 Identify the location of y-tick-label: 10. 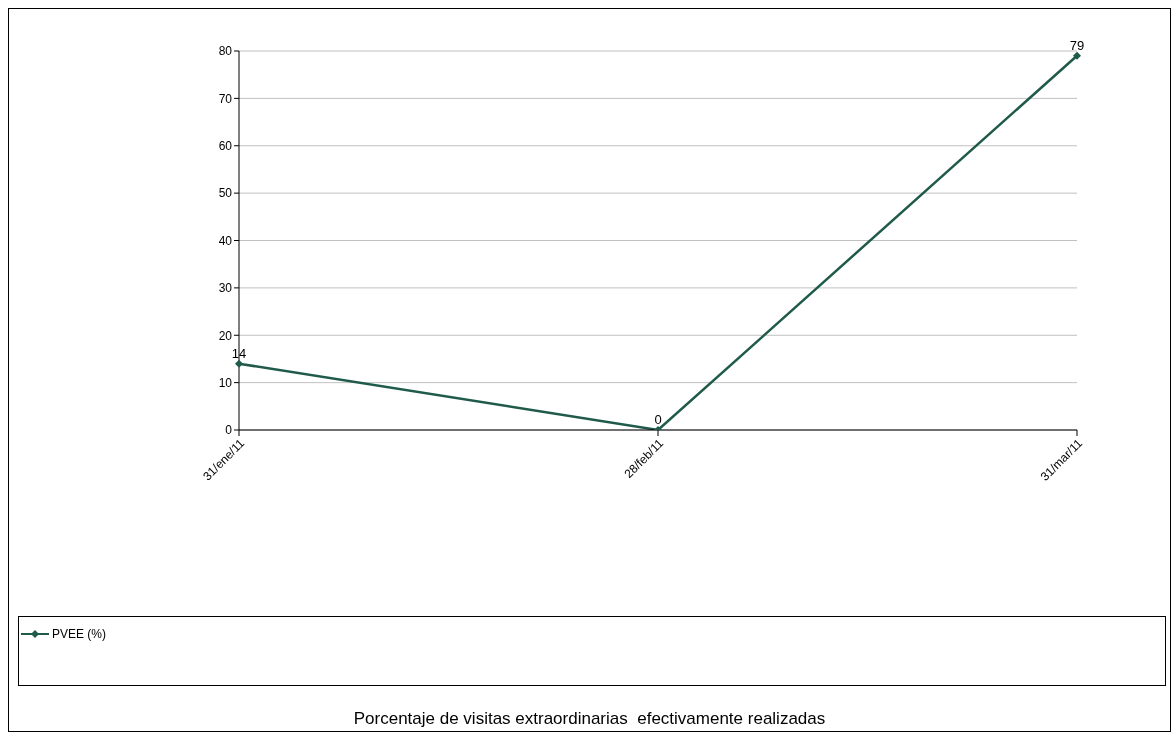
(225, 382).